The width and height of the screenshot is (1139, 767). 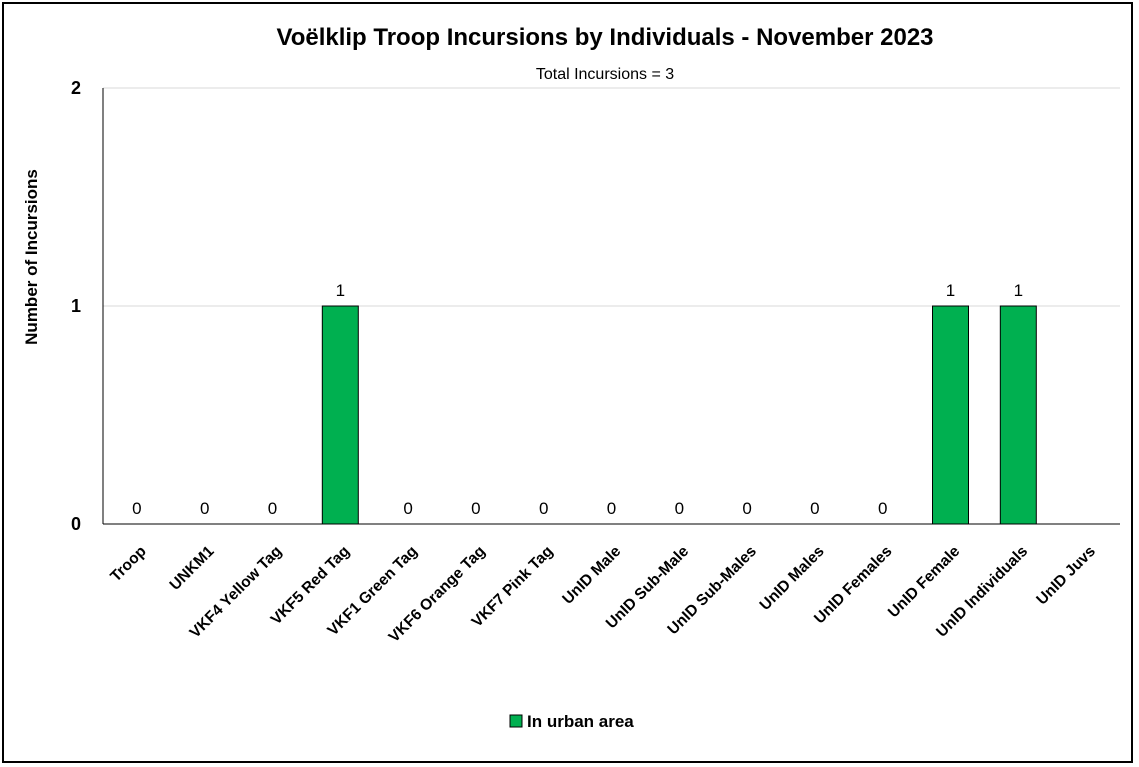 What do you see at coordinates (605, 74) in the screenshot?
I see `chart-subtitle: Total Incursions = 3` at bounding box center [605, 74].